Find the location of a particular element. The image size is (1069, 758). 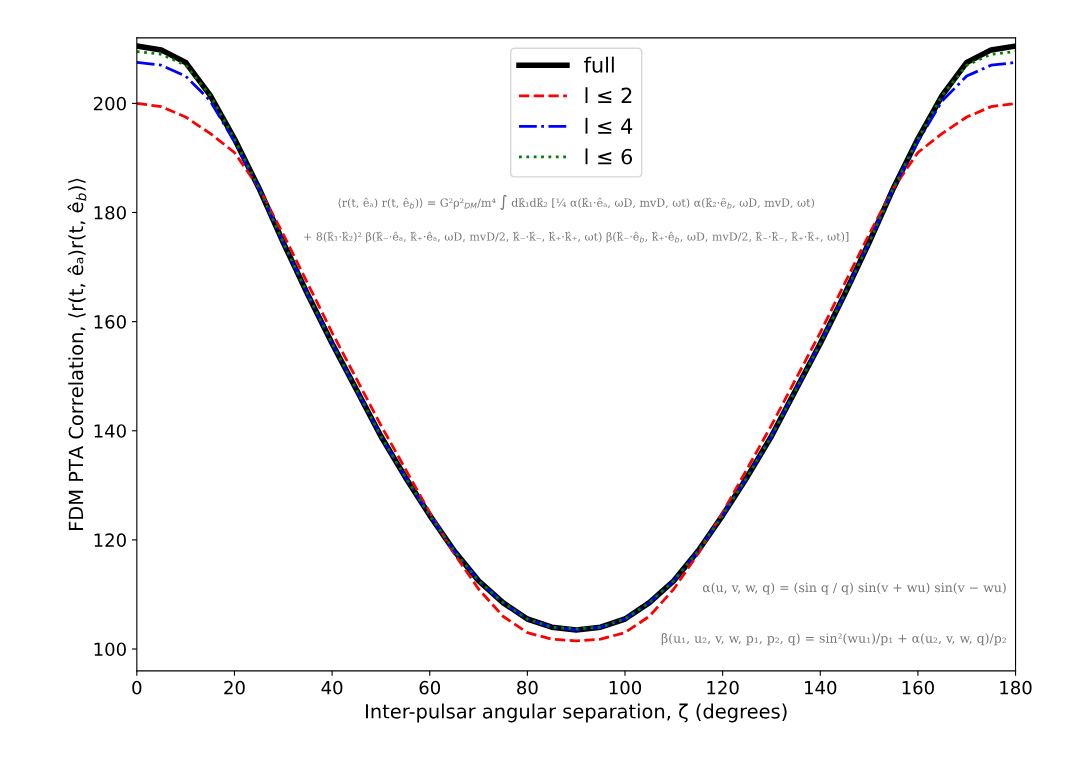

y-tick-label: 200 is located at coordinates (109, 103).